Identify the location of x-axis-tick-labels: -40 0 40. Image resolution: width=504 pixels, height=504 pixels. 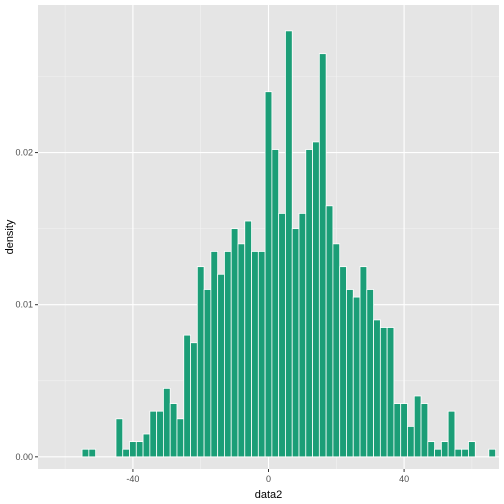
(267, 479).